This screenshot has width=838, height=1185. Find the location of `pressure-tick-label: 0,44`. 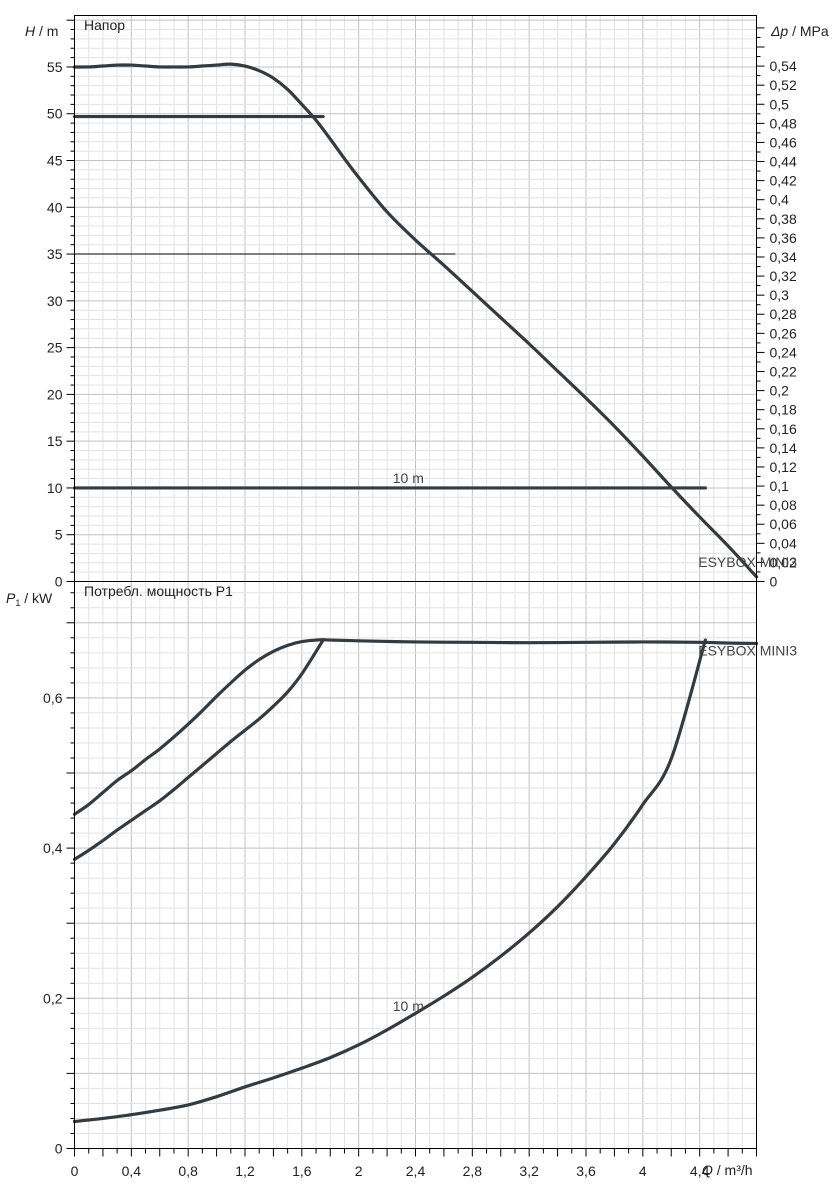

pressure-tick-label: 0,44 is located at coordinates (783, 162).